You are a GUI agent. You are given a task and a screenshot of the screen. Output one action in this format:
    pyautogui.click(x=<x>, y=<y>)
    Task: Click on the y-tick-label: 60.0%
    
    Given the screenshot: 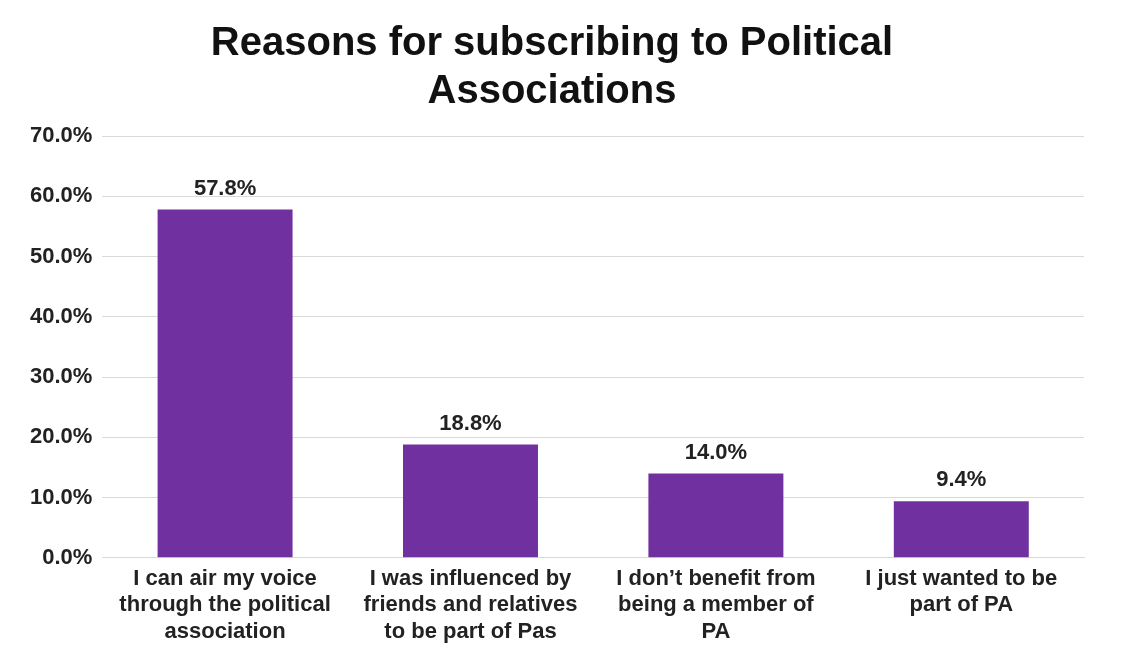 What is the action you would take?
    pyautogui.click(x=61, y=195)
    